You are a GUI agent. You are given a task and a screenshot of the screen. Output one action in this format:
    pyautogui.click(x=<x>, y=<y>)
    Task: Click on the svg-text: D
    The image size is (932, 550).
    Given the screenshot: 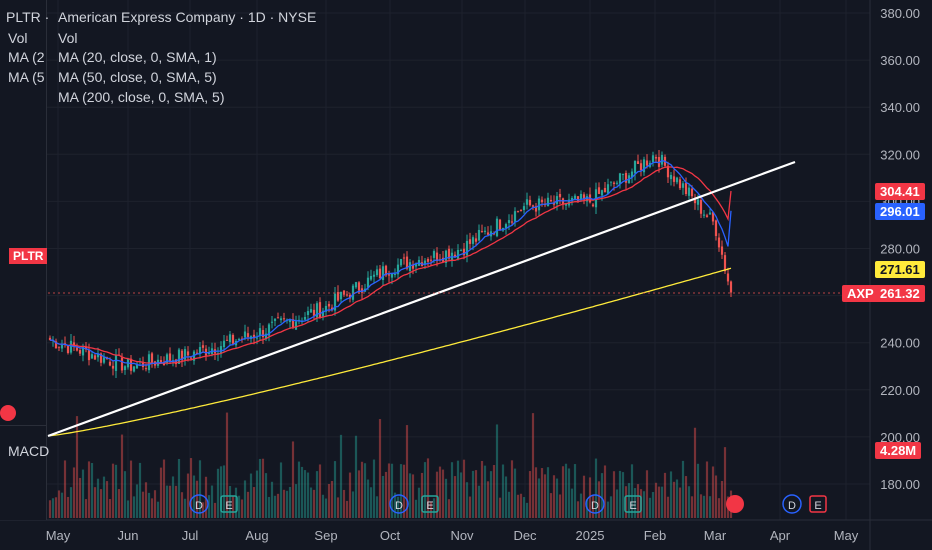 What is the action you would take?
    pyautogui.click(x=792, y=506)
    